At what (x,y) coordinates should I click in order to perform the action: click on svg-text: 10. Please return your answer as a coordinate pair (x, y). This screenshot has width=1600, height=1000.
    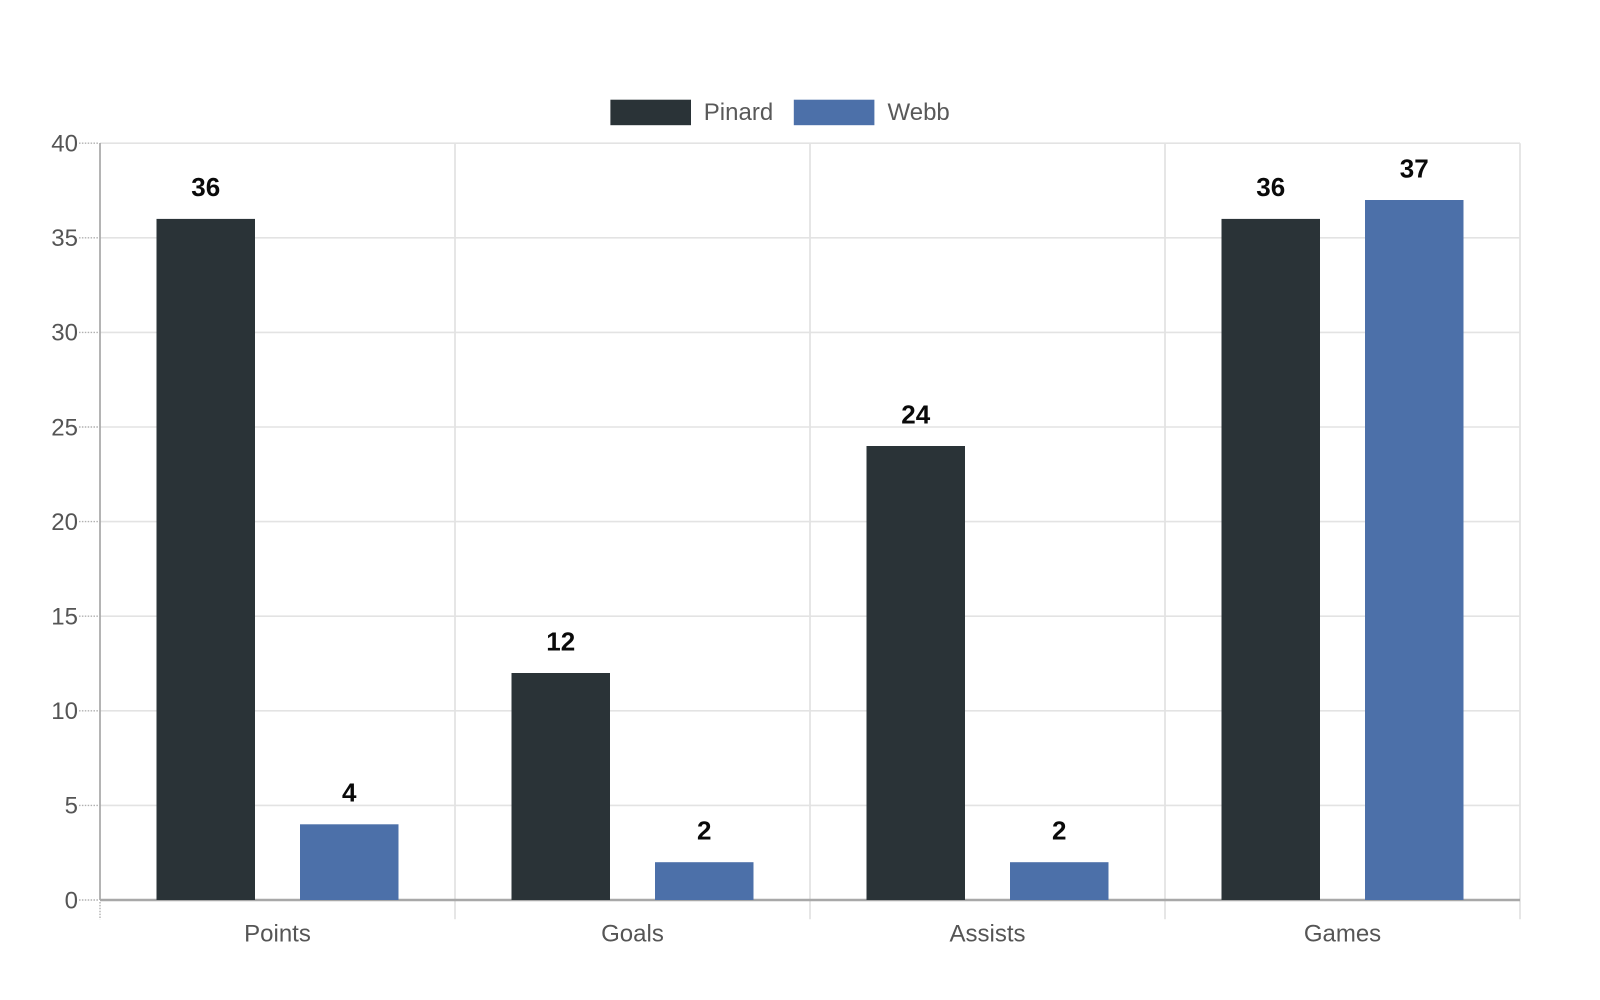
    Looking at the image, I should click on (64, 711).